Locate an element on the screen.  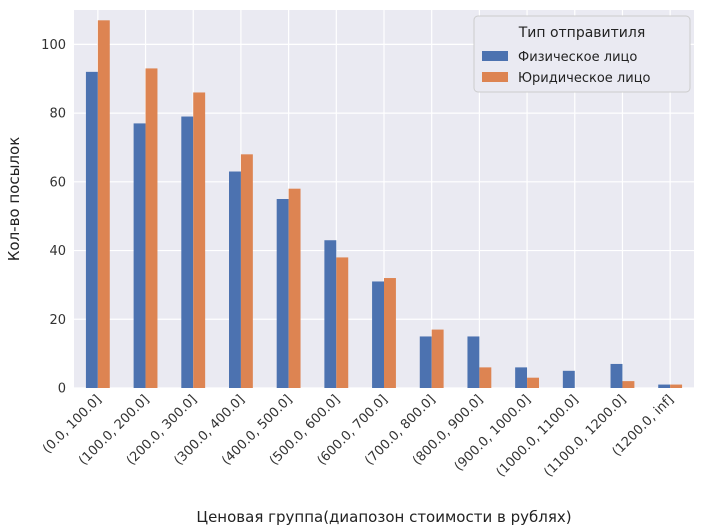
y-axis-ticks: 0 20 40 60 80 100 is located at coordinates (53, 217).